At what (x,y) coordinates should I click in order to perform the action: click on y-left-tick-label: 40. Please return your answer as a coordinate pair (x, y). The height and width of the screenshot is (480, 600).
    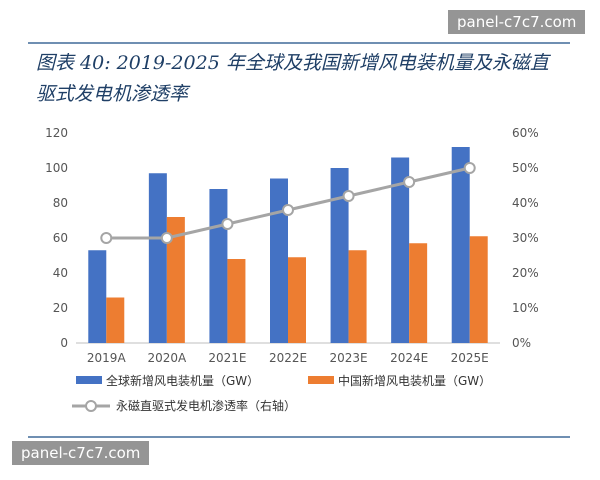
    Looking at the image, I should click on (60, 273).